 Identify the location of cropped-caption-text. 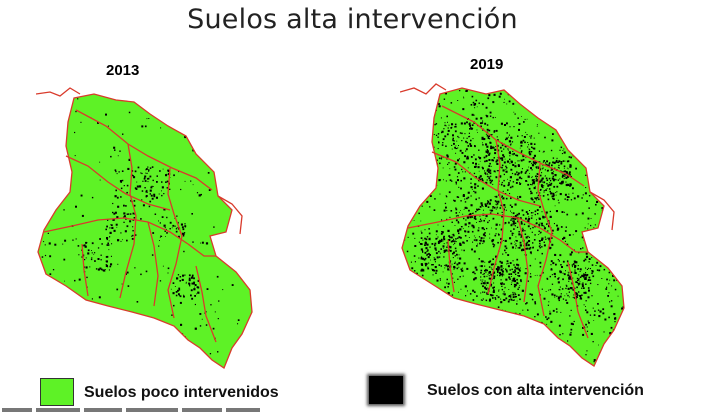
(131, 410).